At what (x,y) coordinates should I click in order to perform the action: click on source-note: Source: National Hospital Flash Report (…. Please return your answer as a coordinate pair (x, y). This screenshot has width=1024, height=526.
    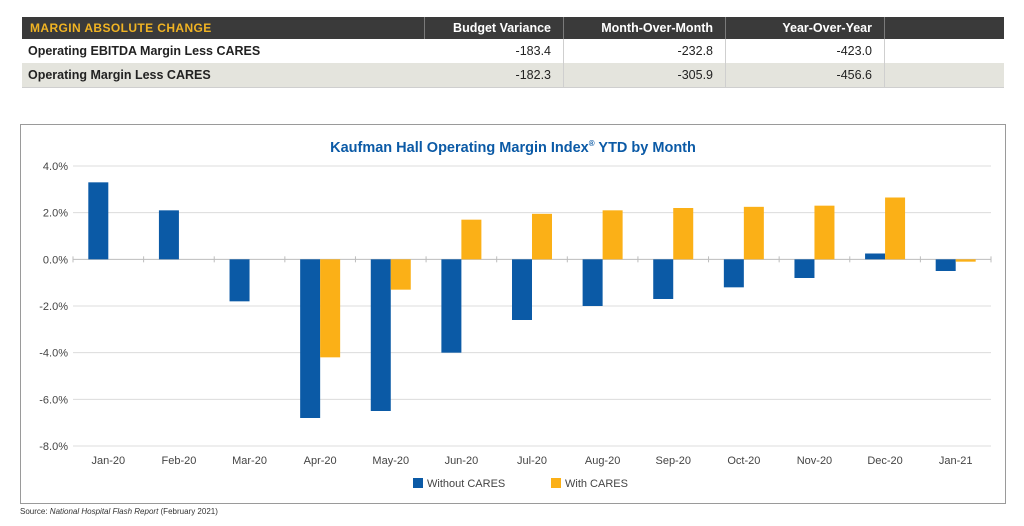
    Looking at the image, I should click on (119, 511).